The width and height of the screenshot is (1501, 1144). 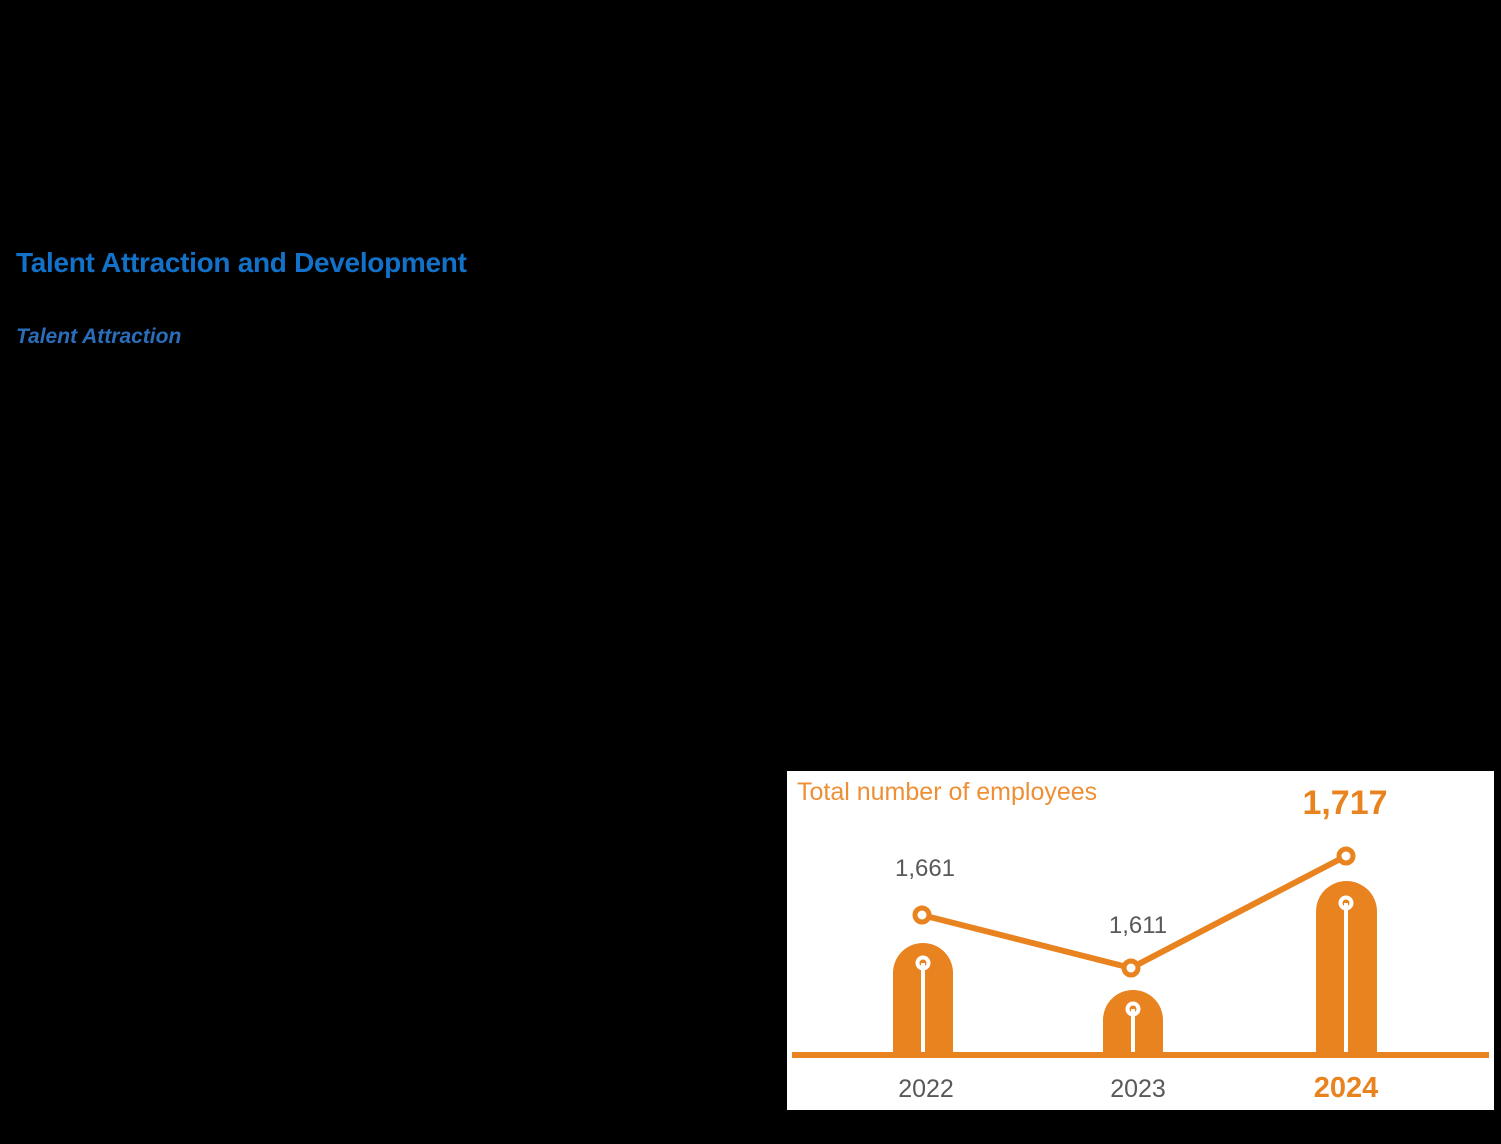 I want to click on trend-marker-2024, so click(x=1346, y=856).